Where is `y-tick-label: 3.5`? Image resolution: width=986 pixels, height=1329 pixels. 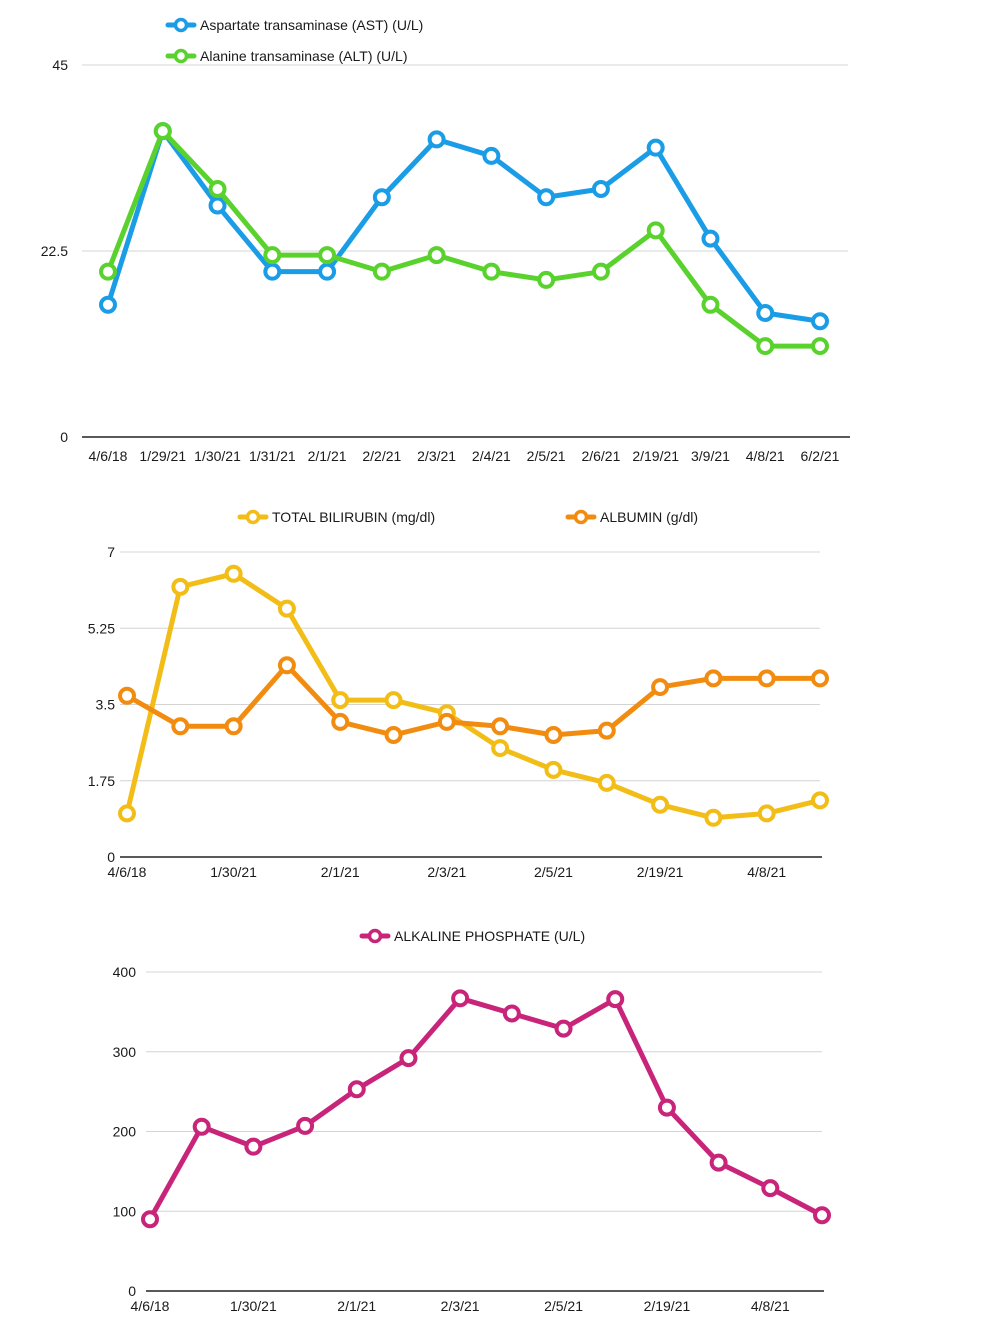
y-tick-label: 3.5 is located at coordinates (106, 705).